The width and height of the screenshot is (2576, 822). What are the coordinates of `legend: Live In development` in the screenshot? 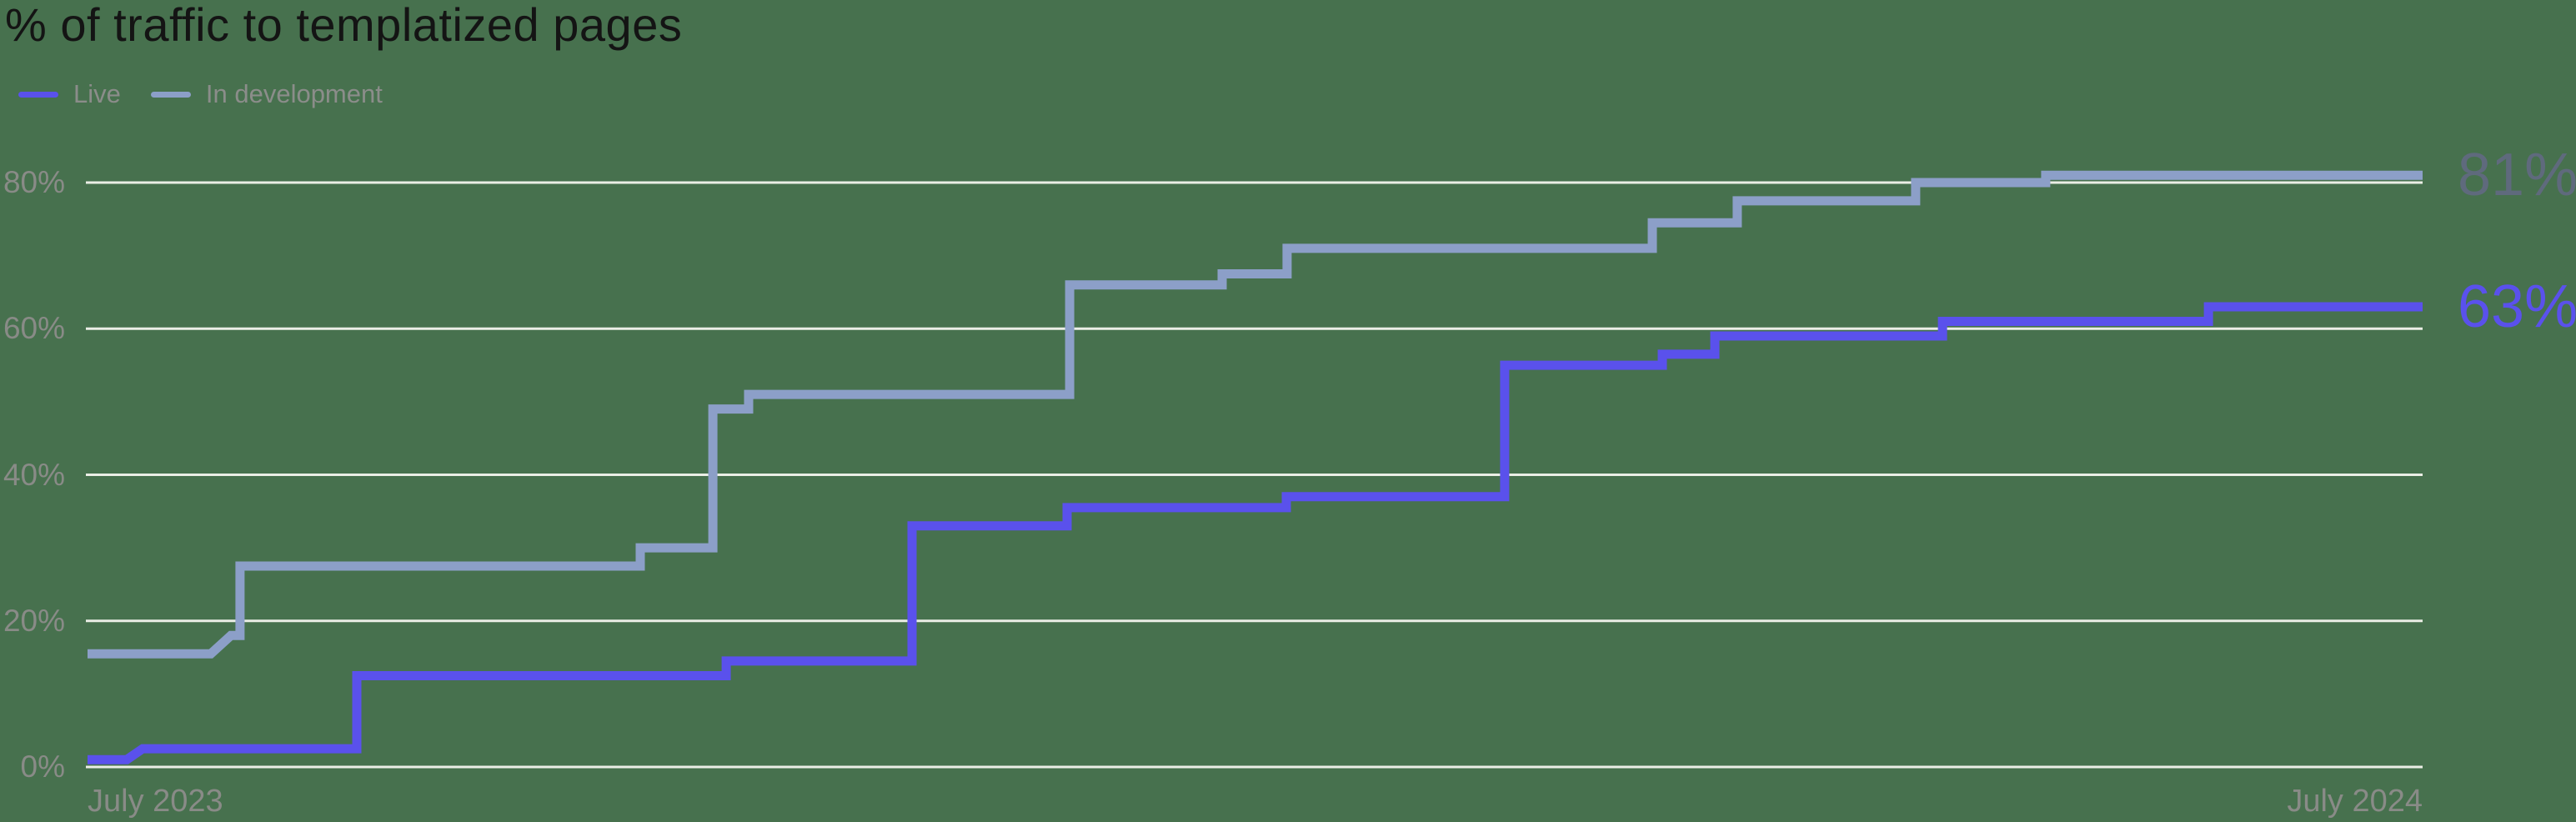 It's located at (200, 94).